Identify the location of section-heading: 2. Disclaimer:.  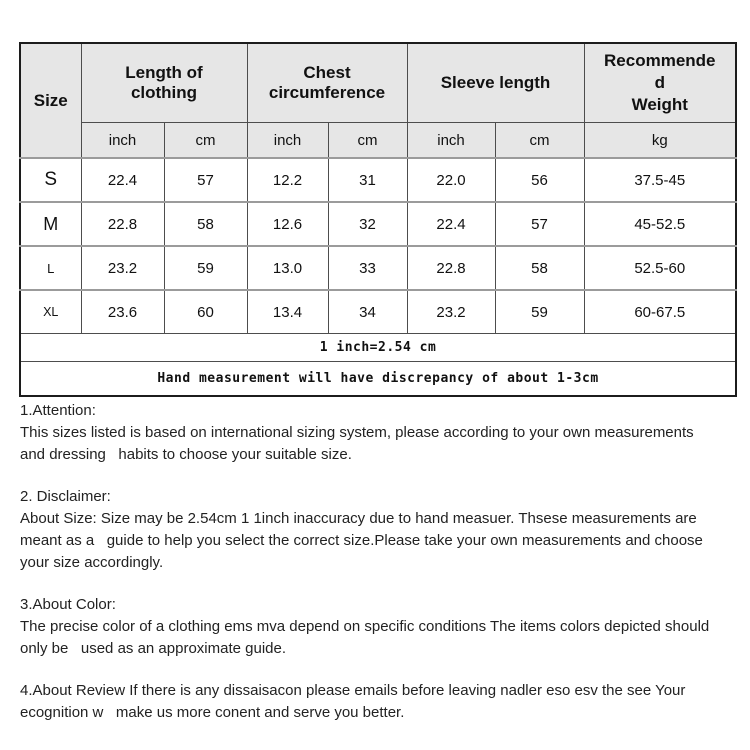
(65, 496).